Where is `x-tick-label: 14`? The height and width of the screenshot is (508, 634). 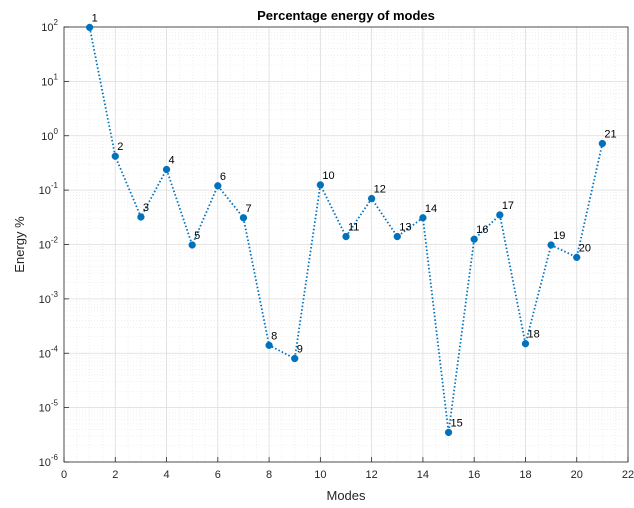
x-tick-label: 14 is located at coordinates (423, 475).